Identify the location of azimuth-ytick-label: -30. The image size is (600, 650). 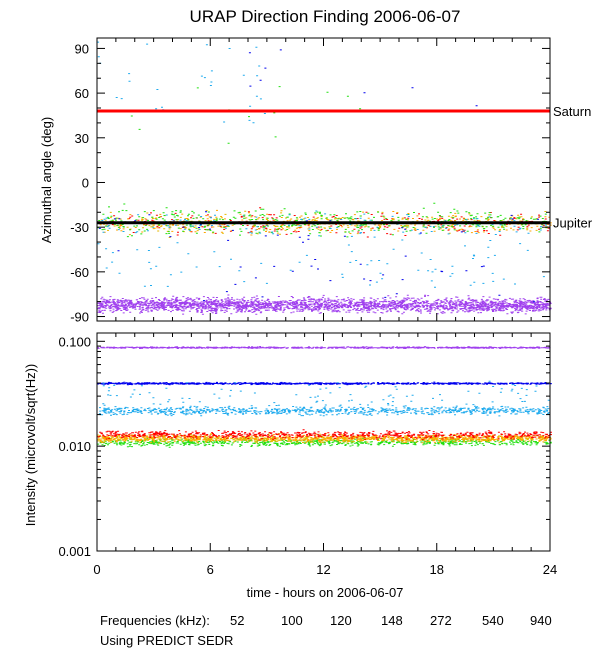
(79, 227).